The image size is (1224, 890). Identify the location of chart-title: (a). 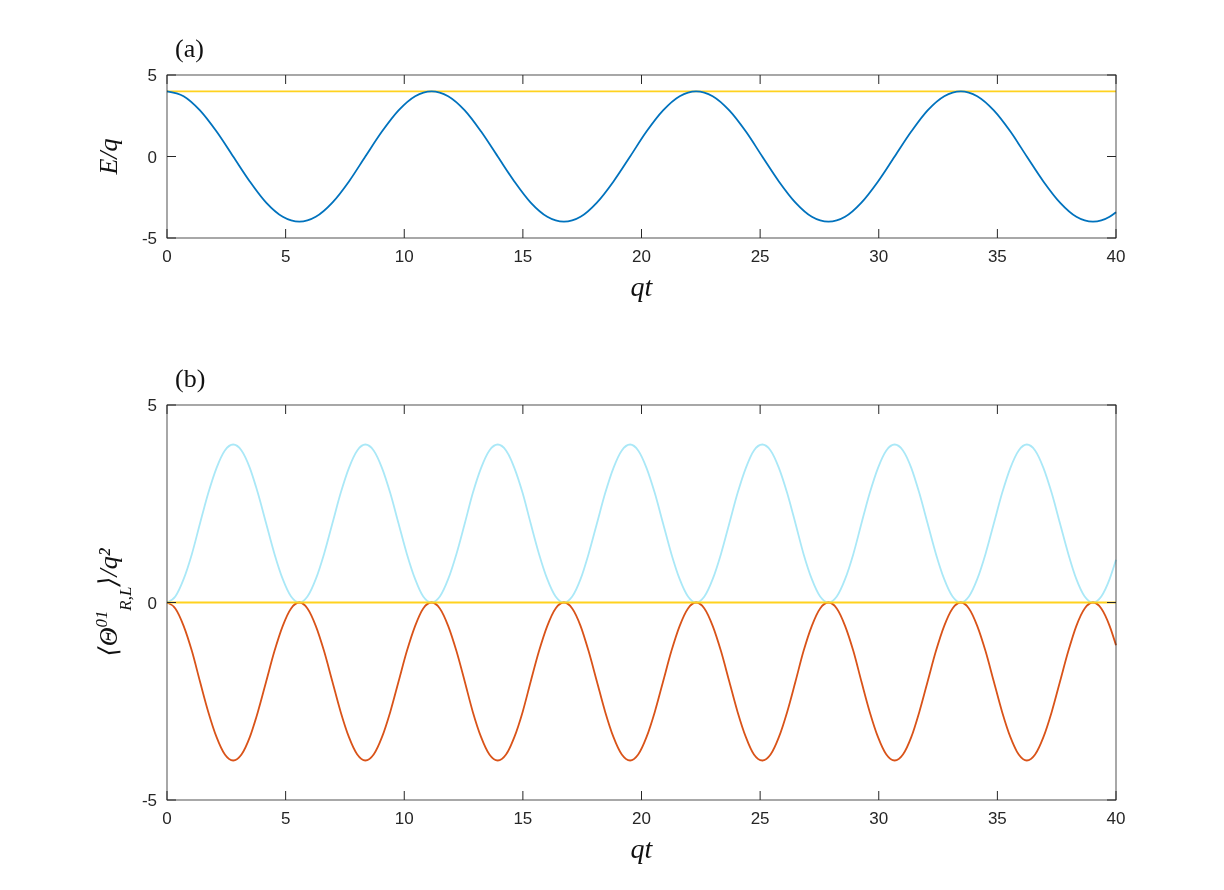
(189, 48).